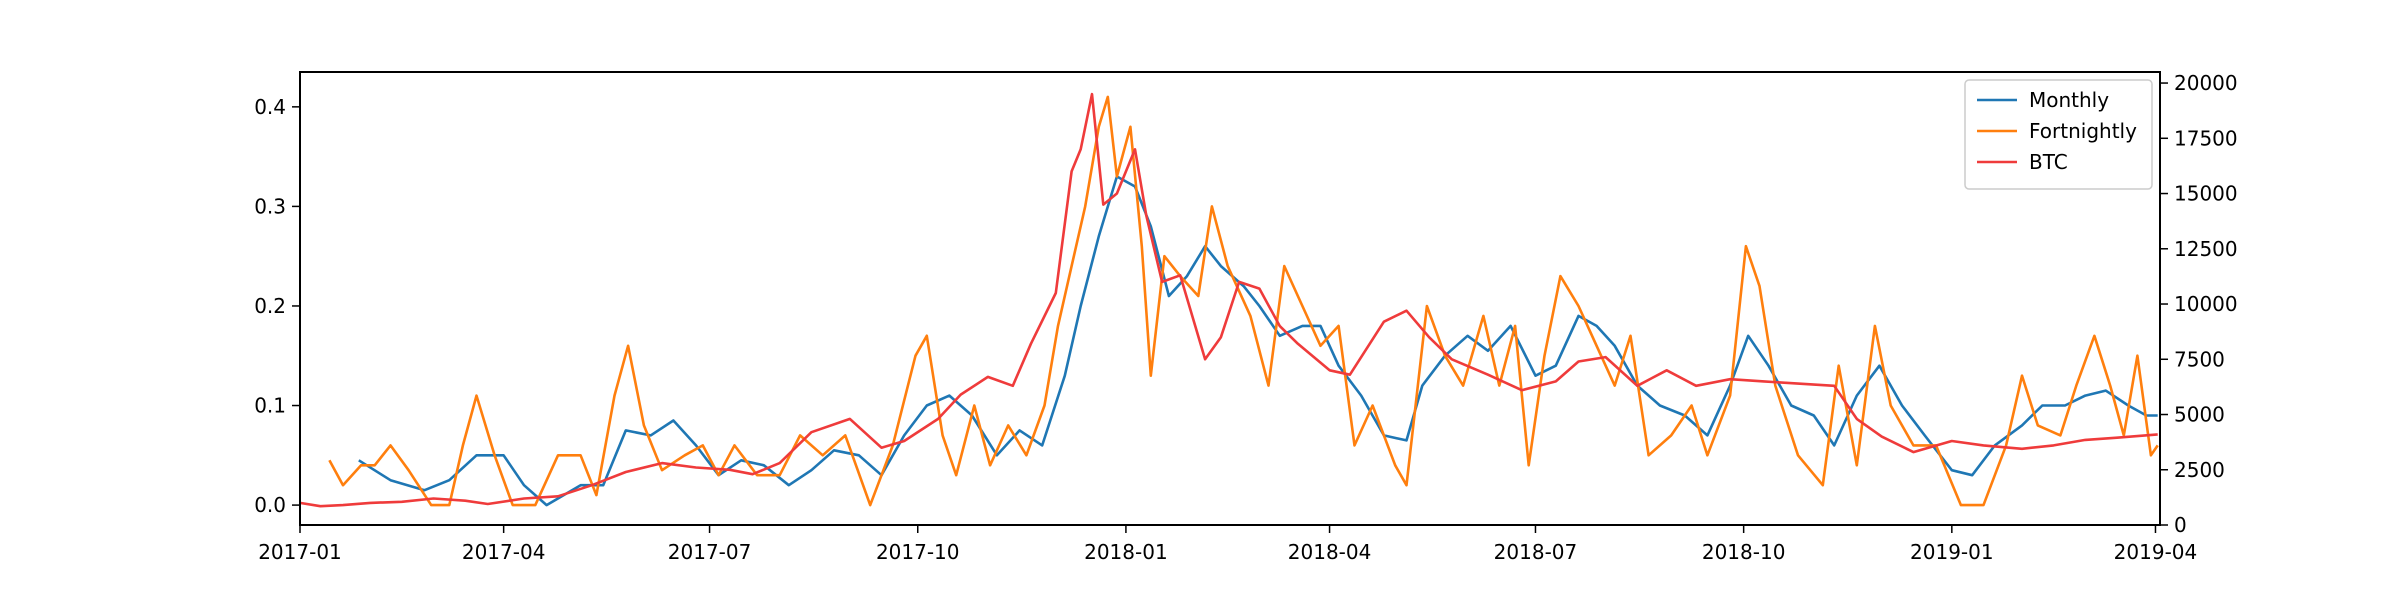  I want to click on y-right-tick-label: 20000, so click(2206, 83).